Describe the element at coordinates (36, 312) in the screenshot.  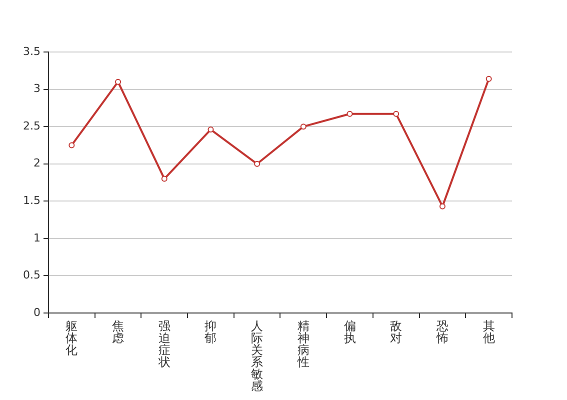
I see `y-tick-label: 0` at that location.